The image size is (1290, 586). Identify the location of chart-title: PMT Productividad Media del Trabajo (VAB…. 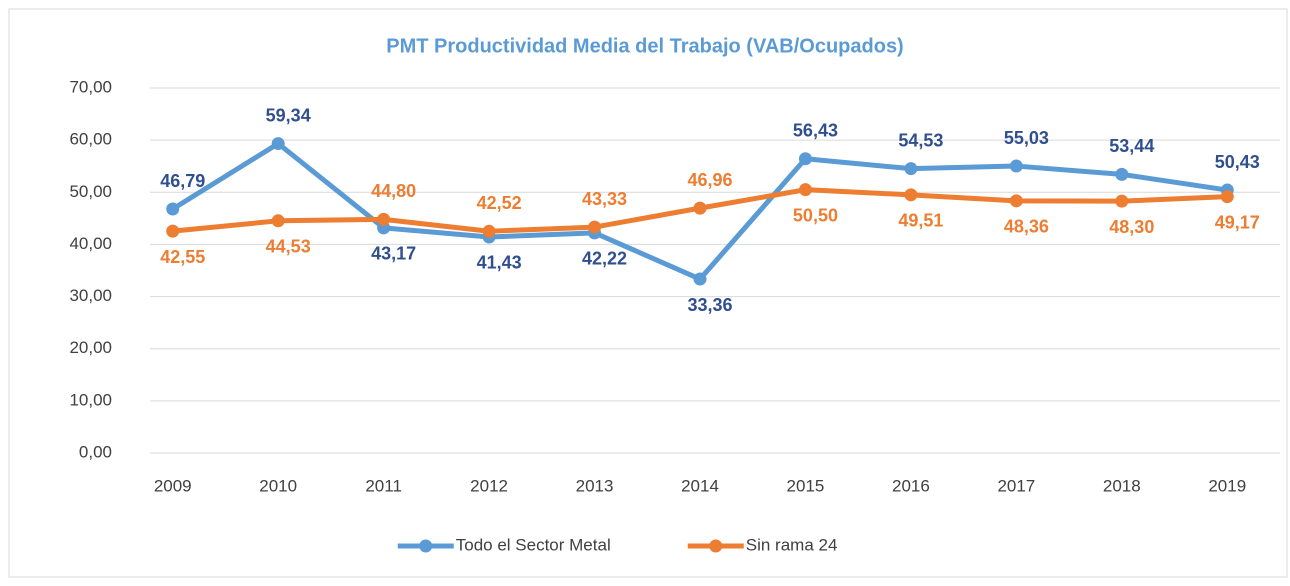
(644, 46).